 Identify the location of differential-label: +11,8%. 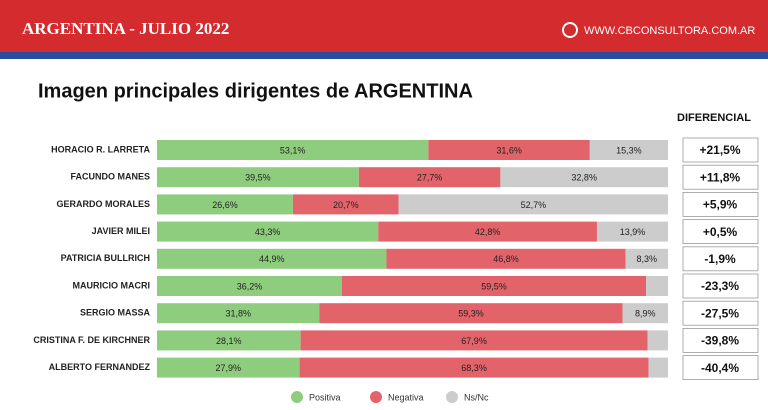
(720, 177).